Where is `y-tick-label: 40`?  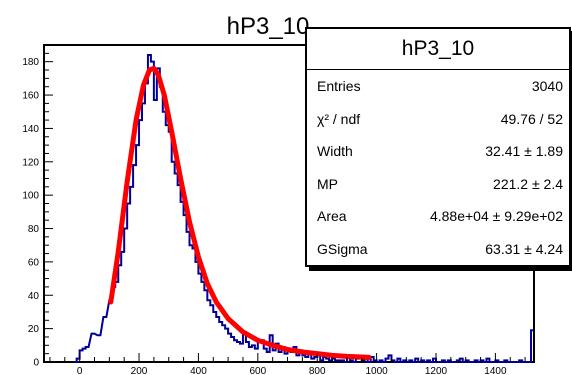
y-tick-label: 40 is located at coordinates (34, 296).